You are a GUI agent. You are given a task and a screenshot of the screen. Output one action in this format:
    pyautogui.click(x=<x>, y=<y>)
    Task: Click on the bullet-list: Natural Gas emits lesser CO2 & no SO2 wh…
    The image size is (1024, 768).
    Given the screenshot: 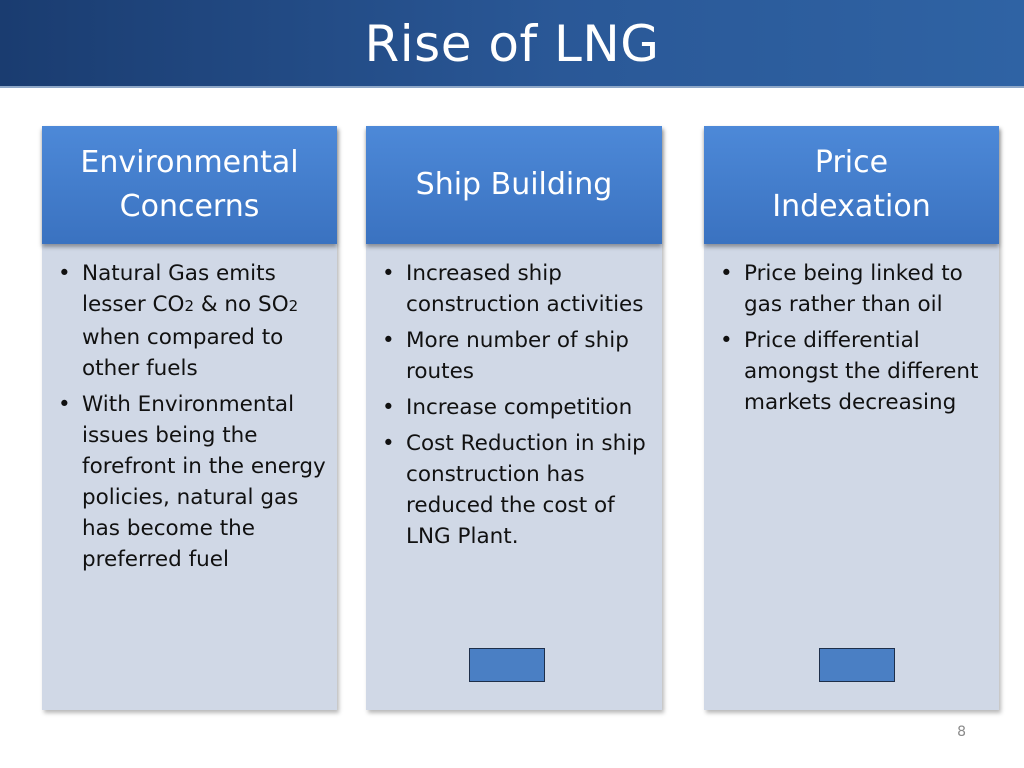 What is the action you would take?
    pyautogui.click(x=192, y=416)
    